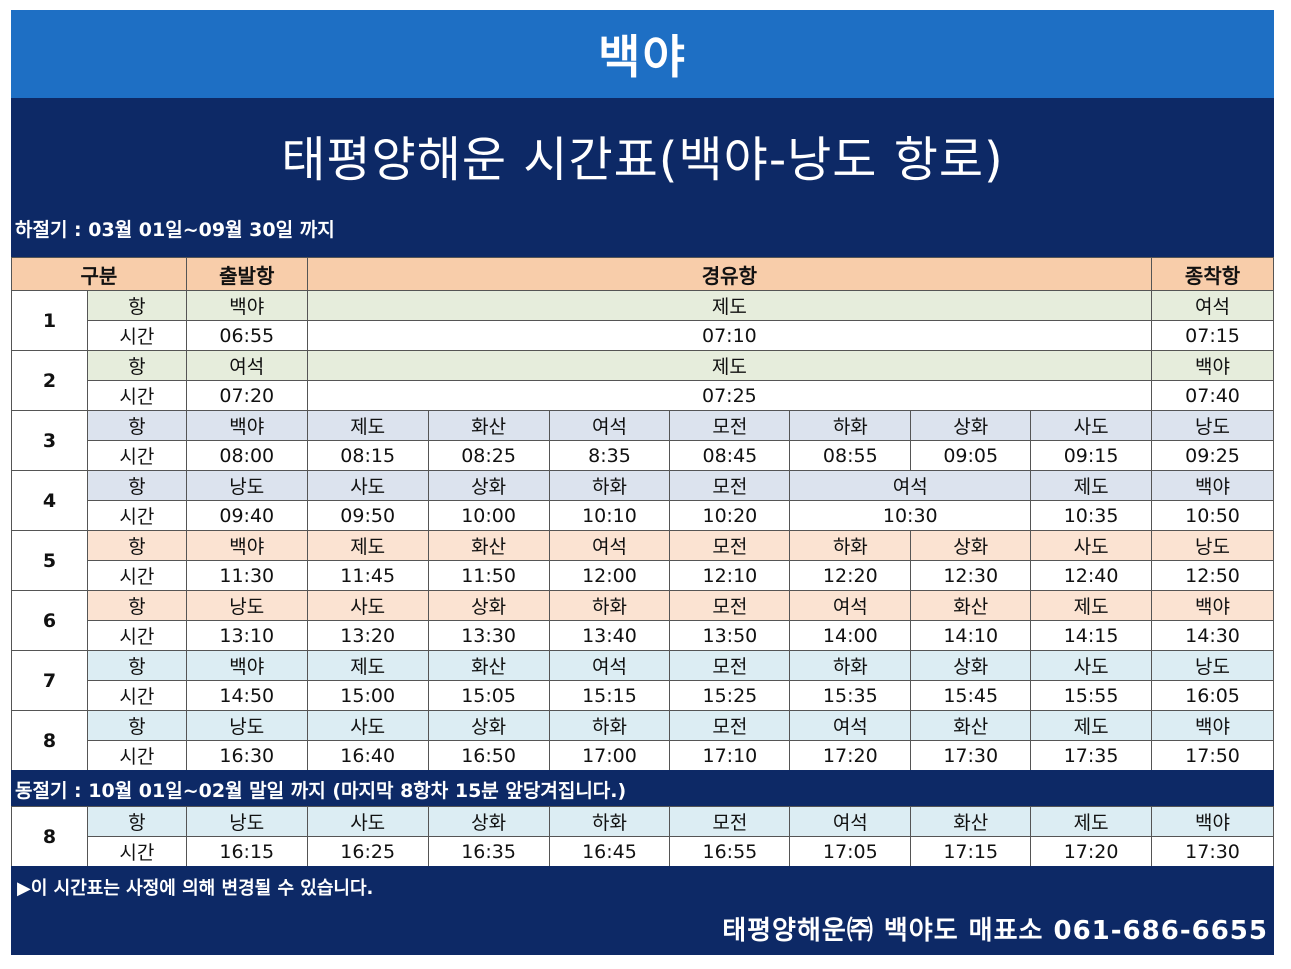  What do you see at coordinates (488, 695) in the screenshot?
I see `time-cell: 15:05` at bounding box center [488, 695].